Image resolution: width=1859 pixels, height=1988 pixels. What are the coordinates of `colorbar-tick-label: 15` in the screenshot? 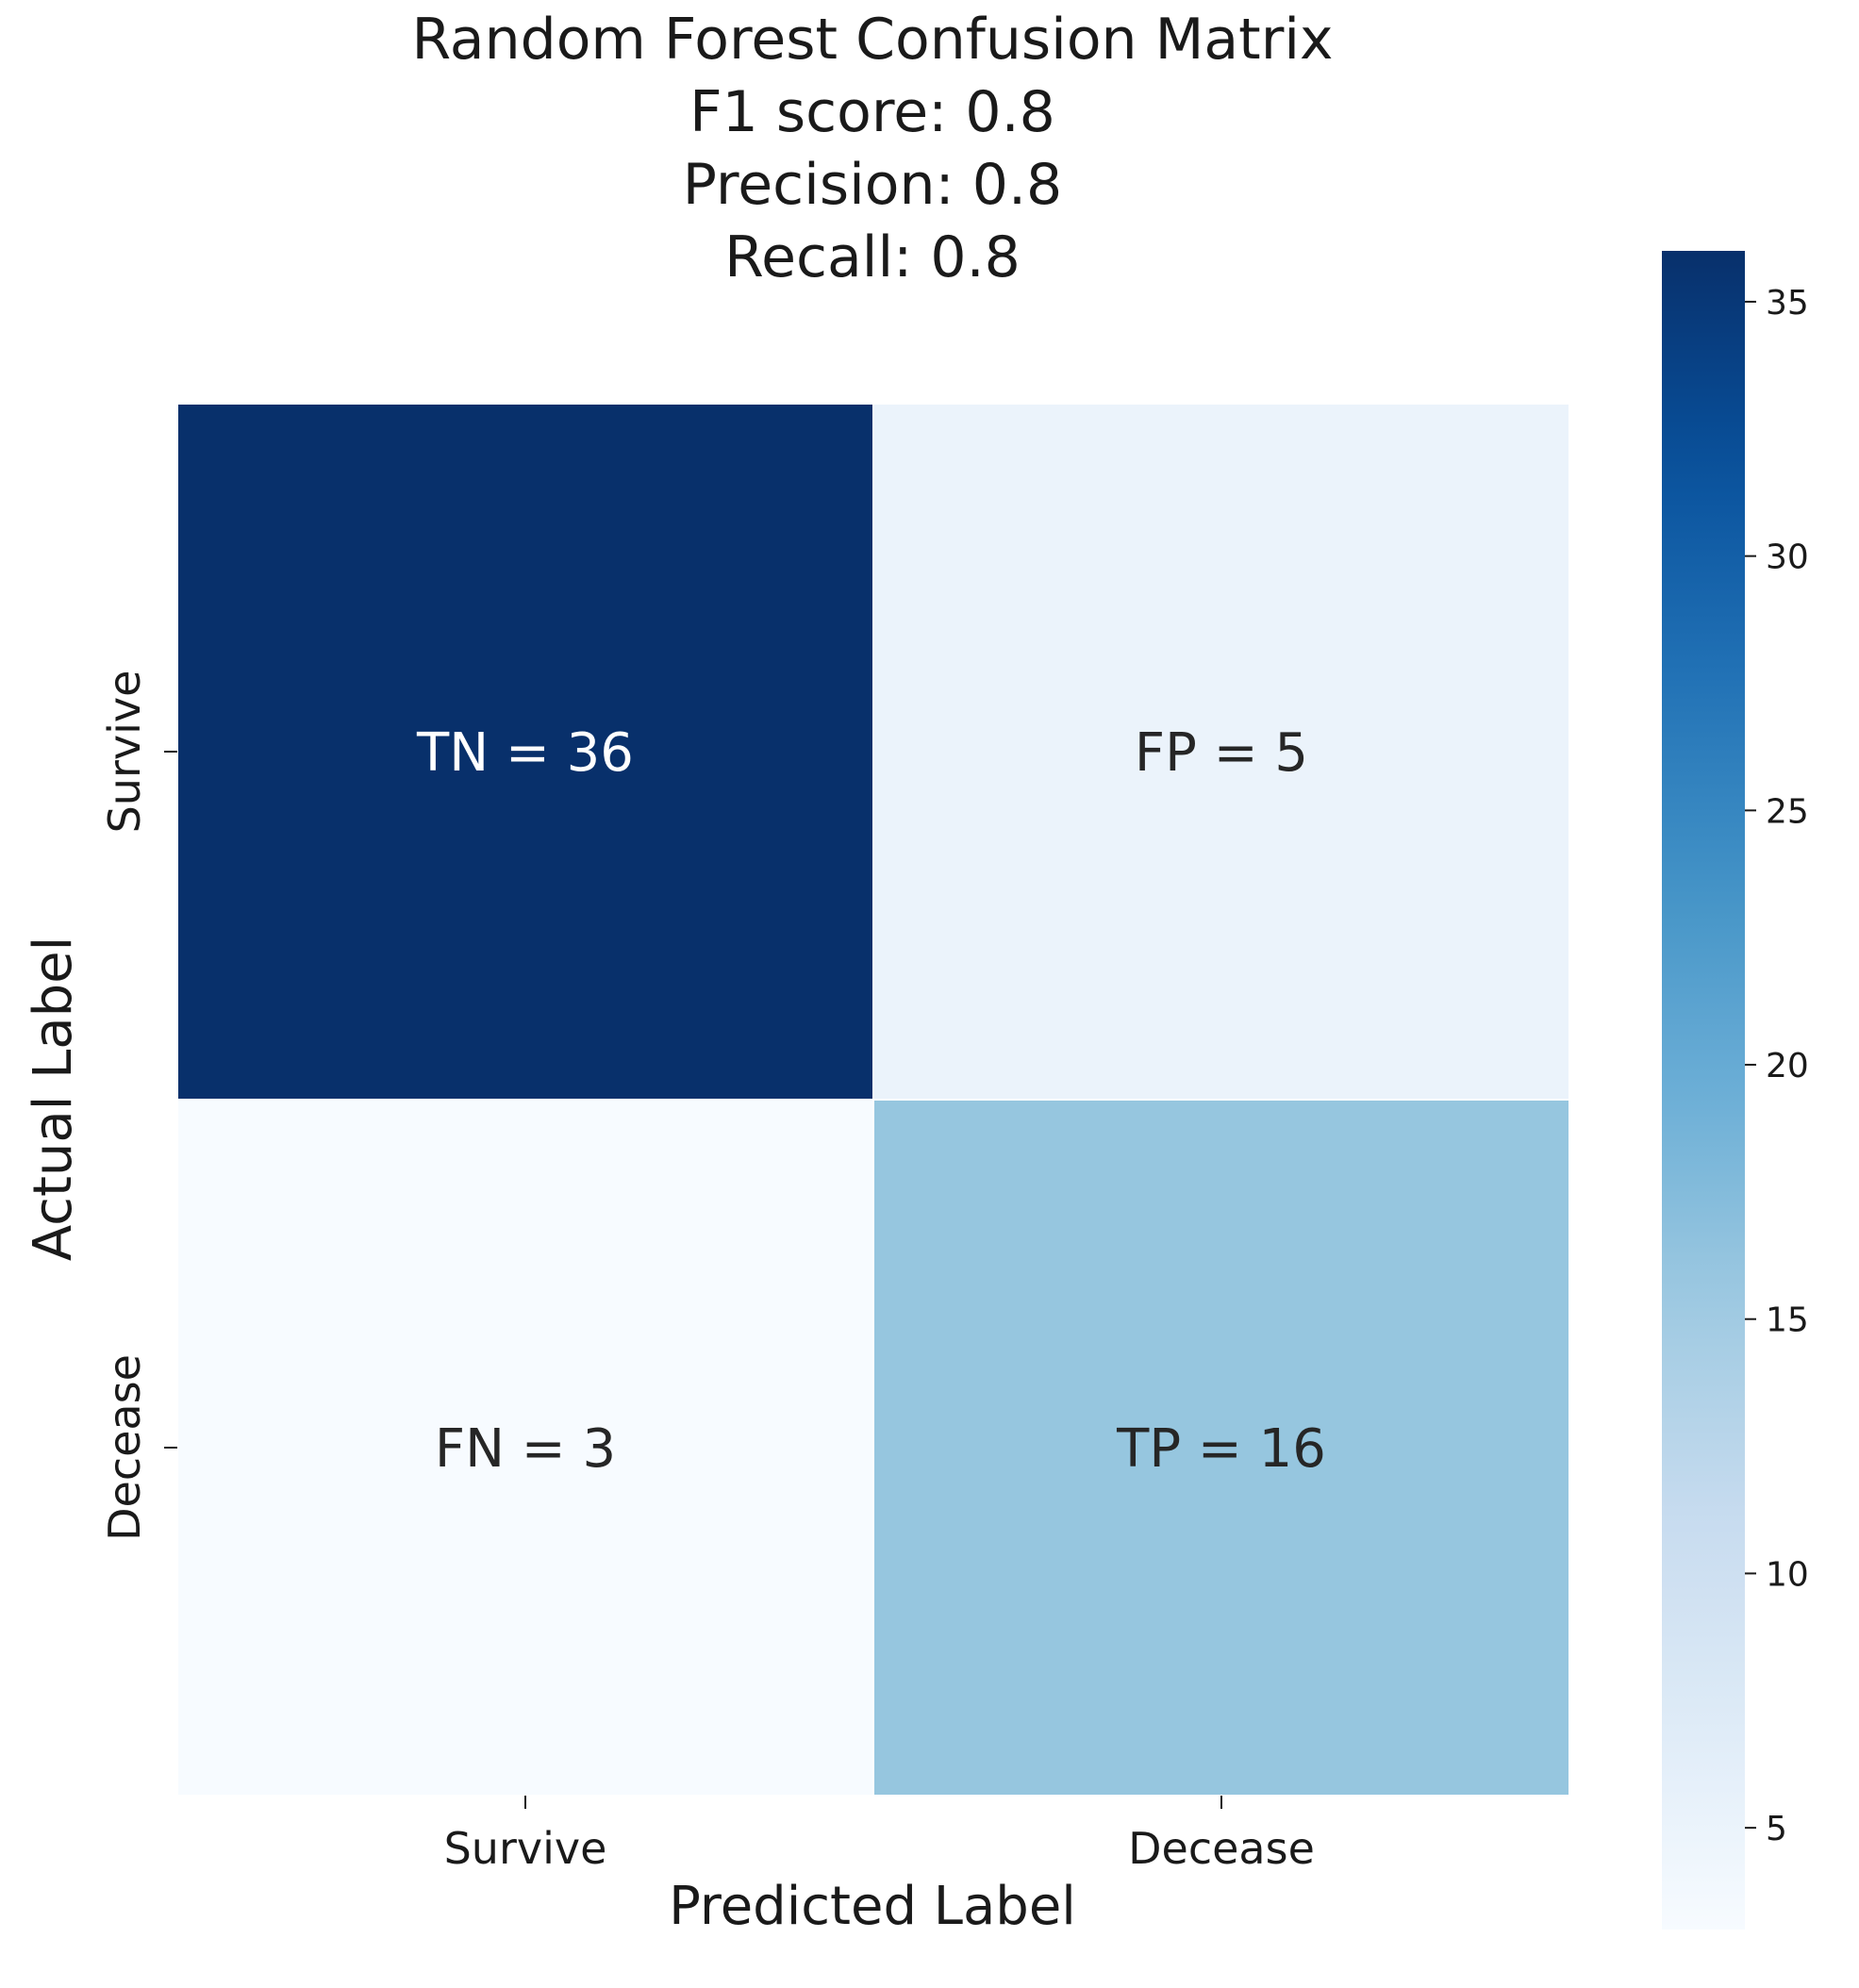 It's located at (1787, 1320).